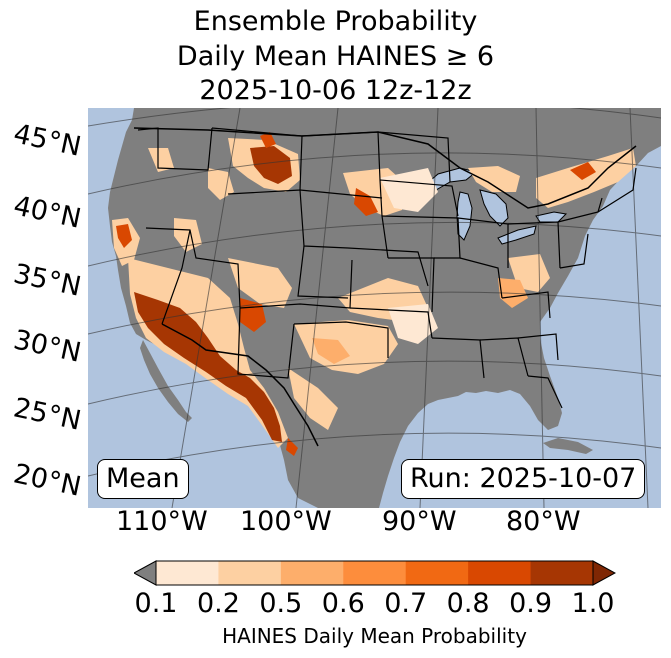 This screenshot has width=671, height=658. I want to click on lat-label-20: 20°N, so click(47, 480).